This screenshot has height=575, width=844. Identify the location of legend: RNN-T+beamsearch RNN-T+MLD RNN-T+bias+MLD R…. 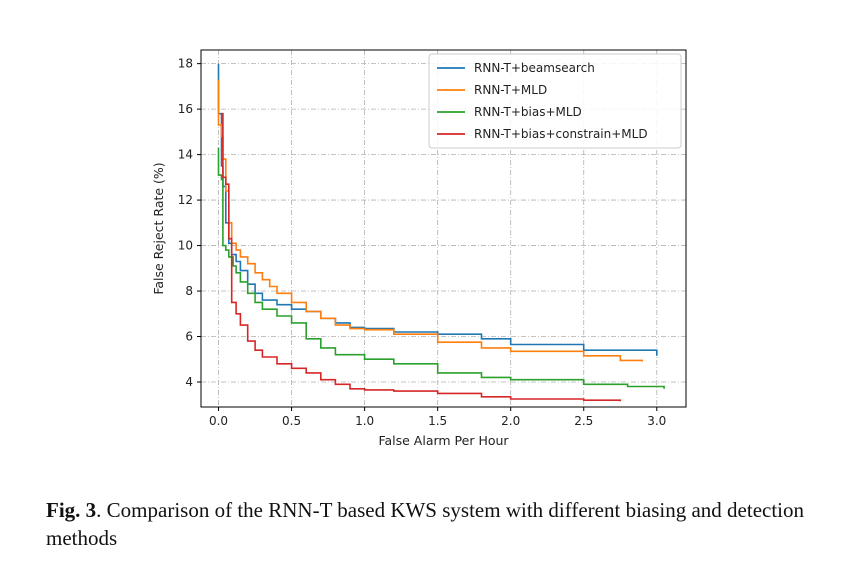
(555, 101).